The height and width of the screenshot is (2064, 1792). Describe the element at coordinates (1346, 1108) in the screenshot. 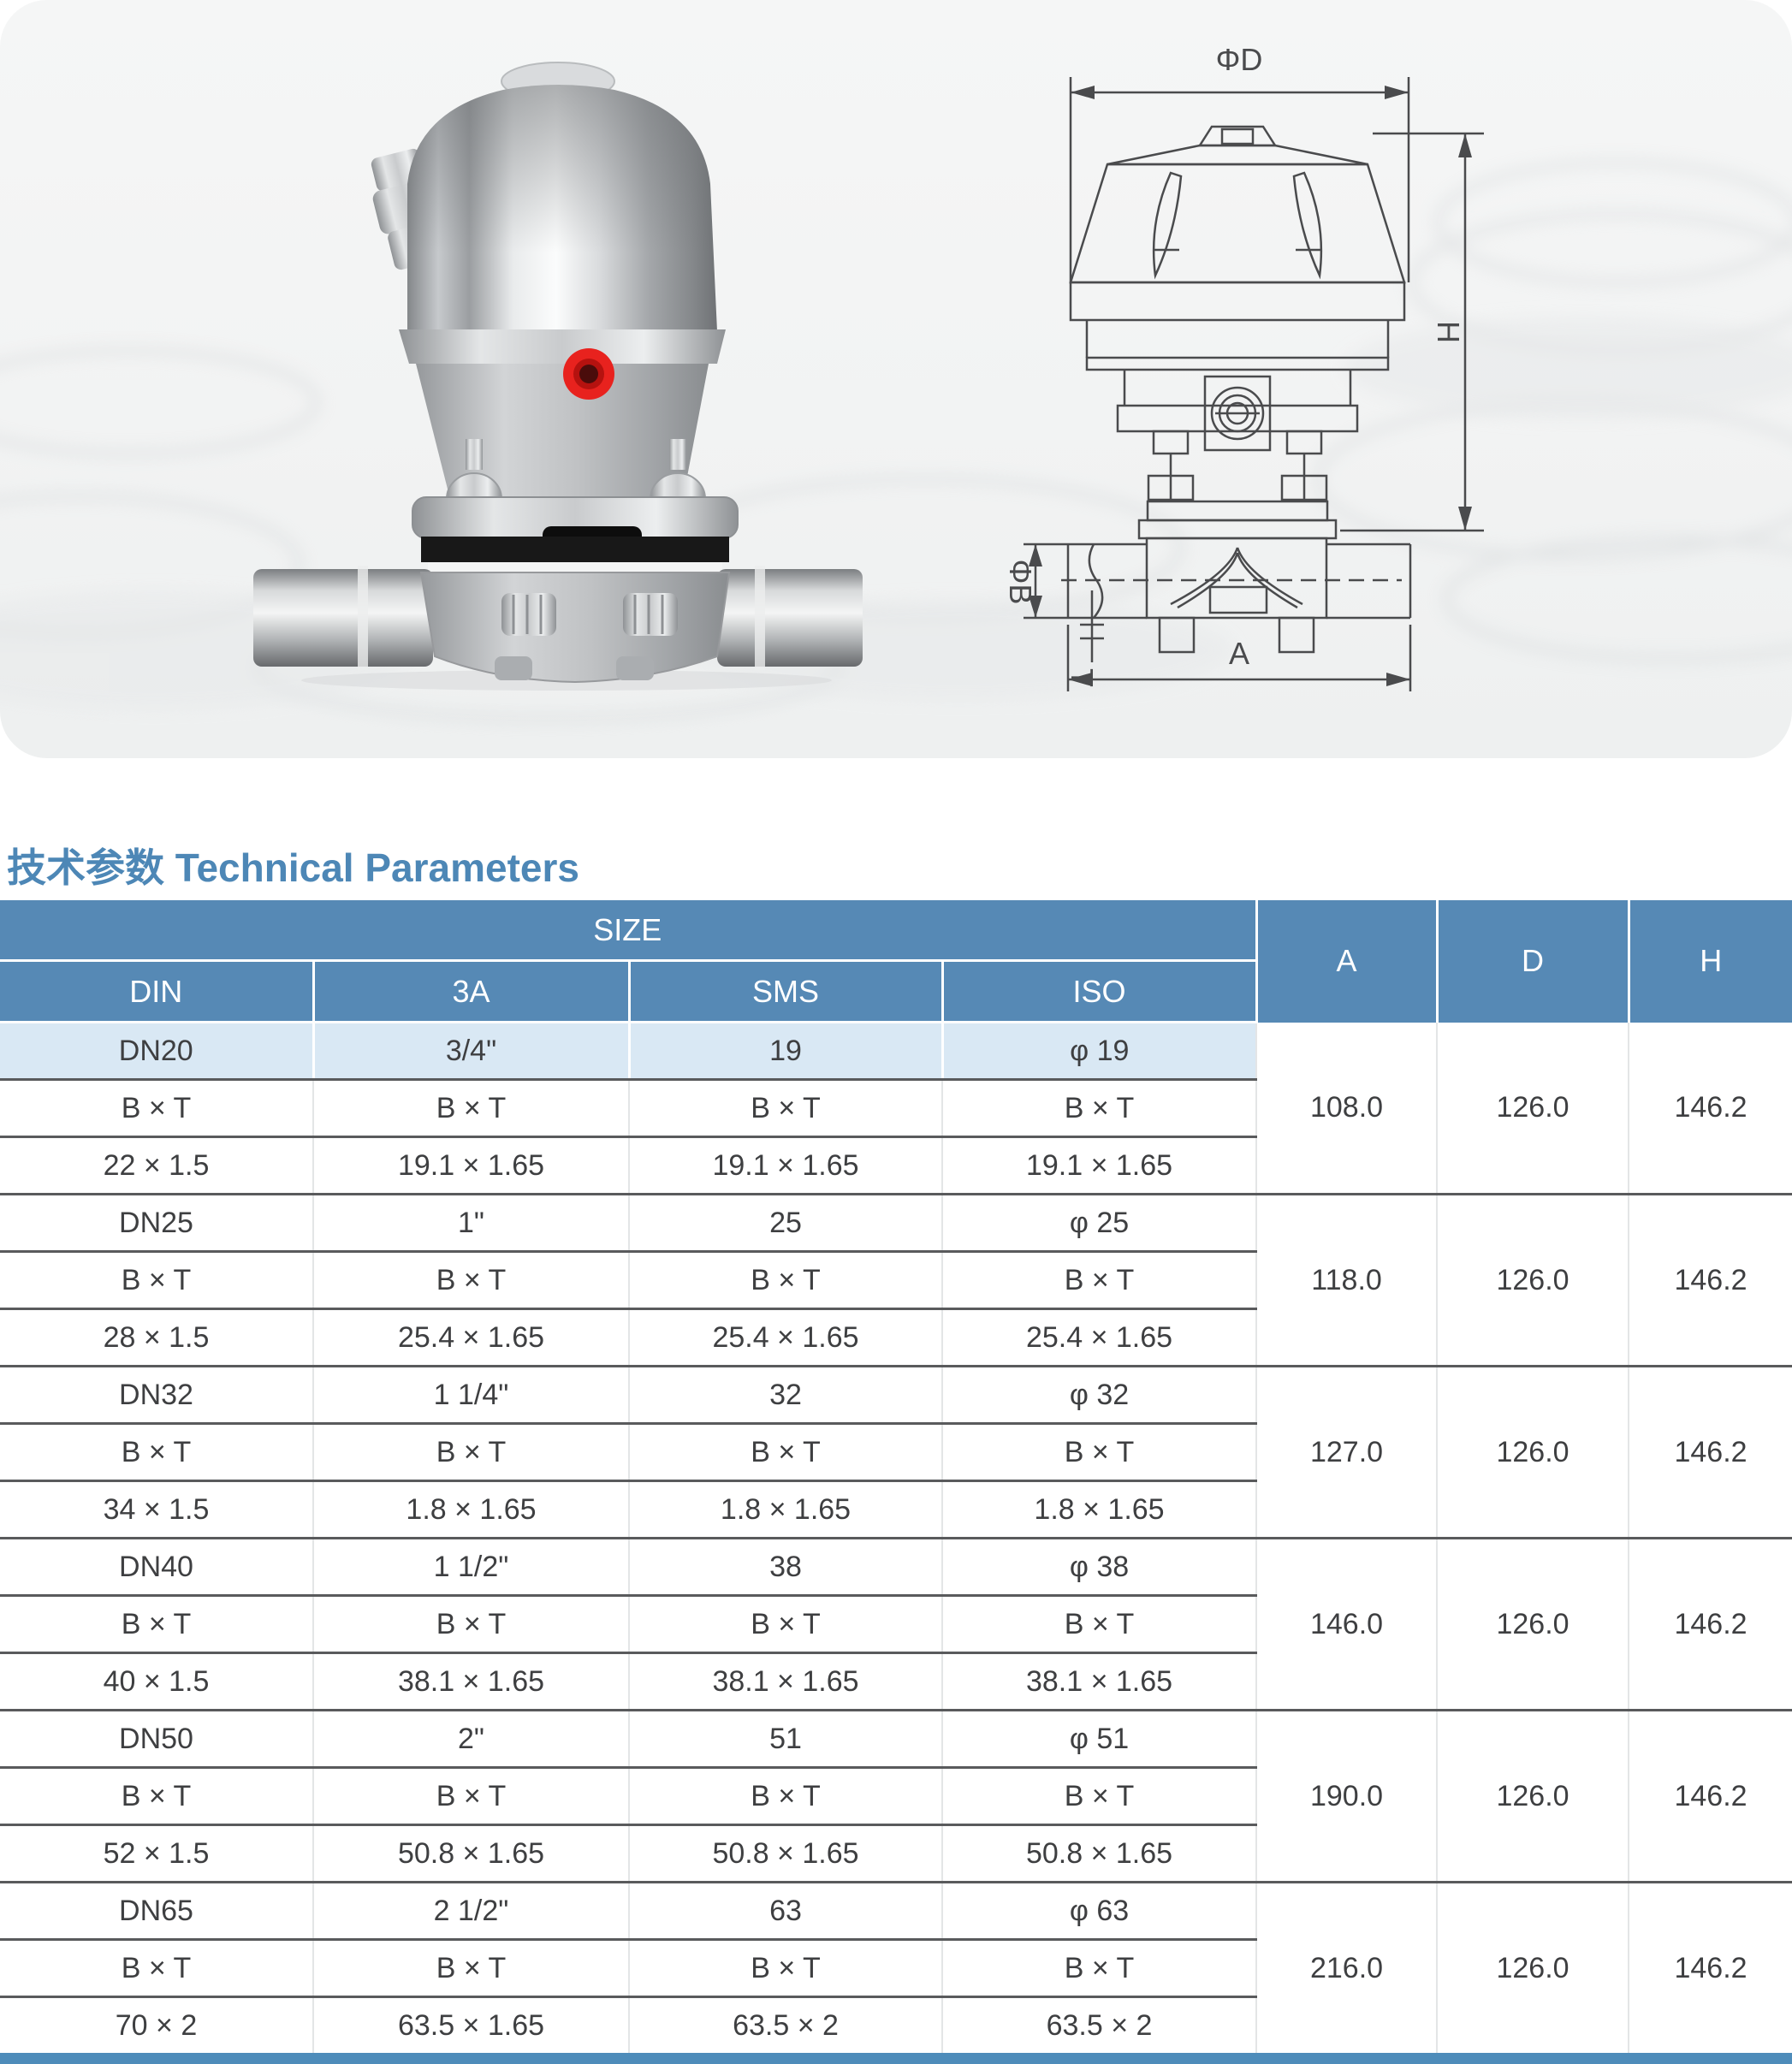

I see `a-value-cell: 108.0` at that location.